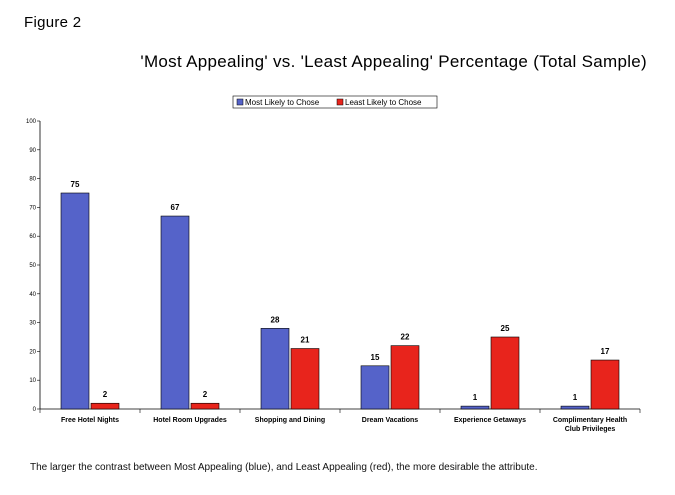 Image resolution: width=675 pixels, height=495 pixels. I want to click on category-label: Club Privileges, so click(590, 429).